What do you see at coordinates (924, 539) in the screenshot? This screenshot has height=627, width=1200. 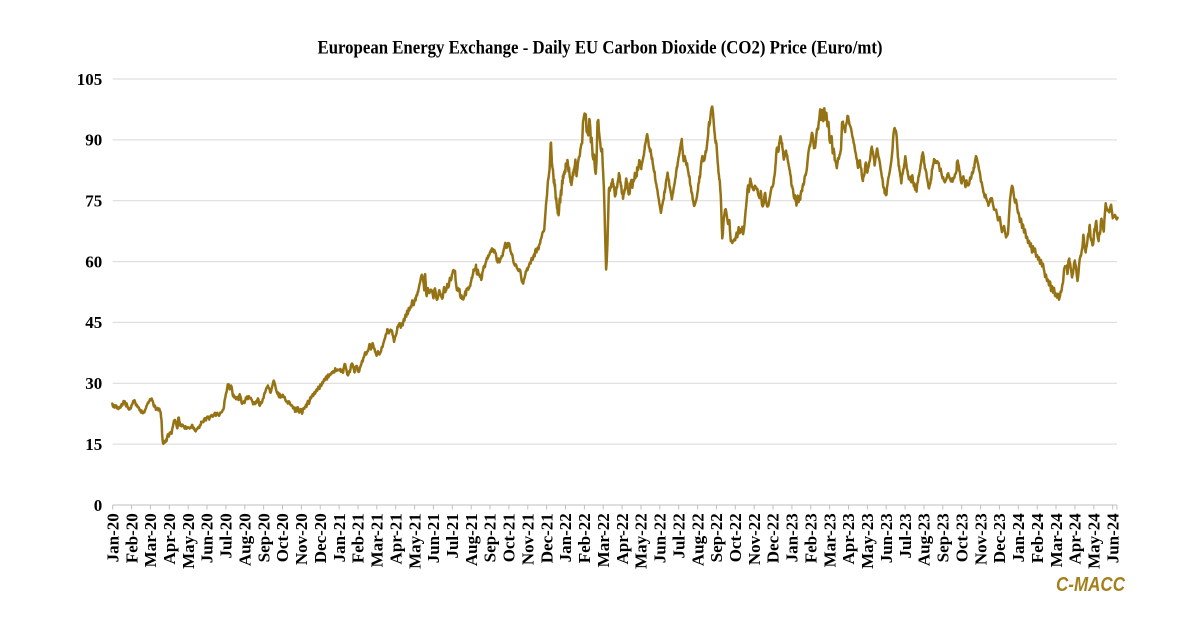 I see `svg-text: Aug-23` at bounding box center [924, 539].